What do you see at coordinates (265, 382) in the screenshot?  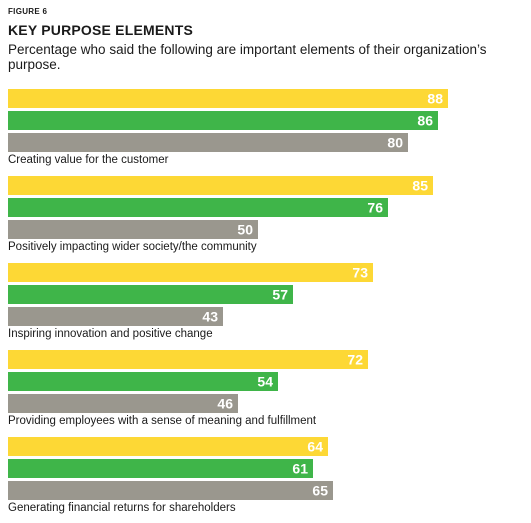 I see `bar-value-label: 54` at bounding box center [265, 382].